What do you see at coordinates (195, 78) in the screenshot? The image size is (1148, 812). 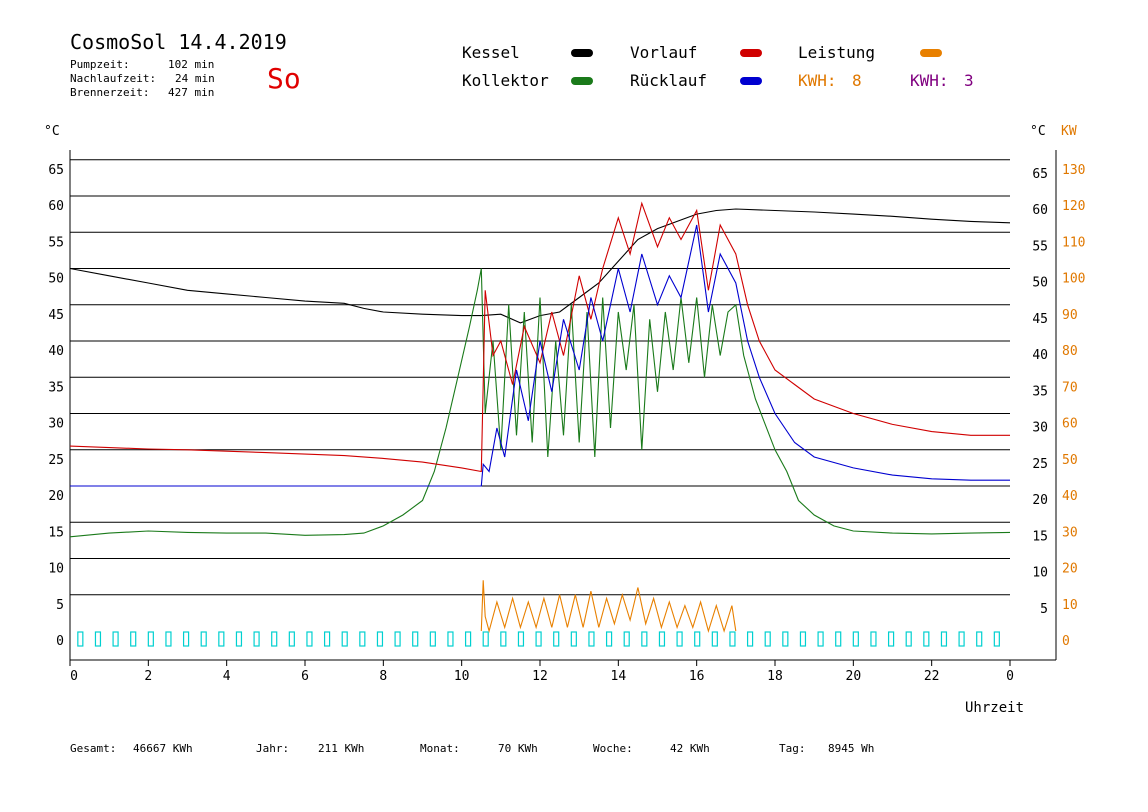 I see `nachlaufzeit-value: 24 min` at bounding box center [195, 78].